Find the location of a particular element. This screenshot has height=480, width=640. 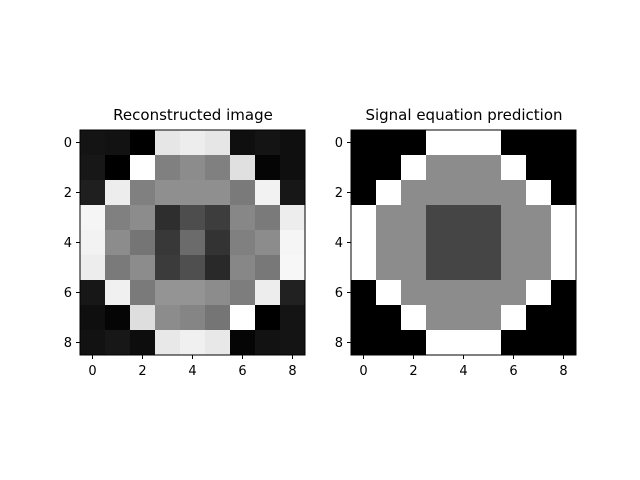

signal-equation-prediction-cell-r8-c1 is located at coordinates (389, 343).